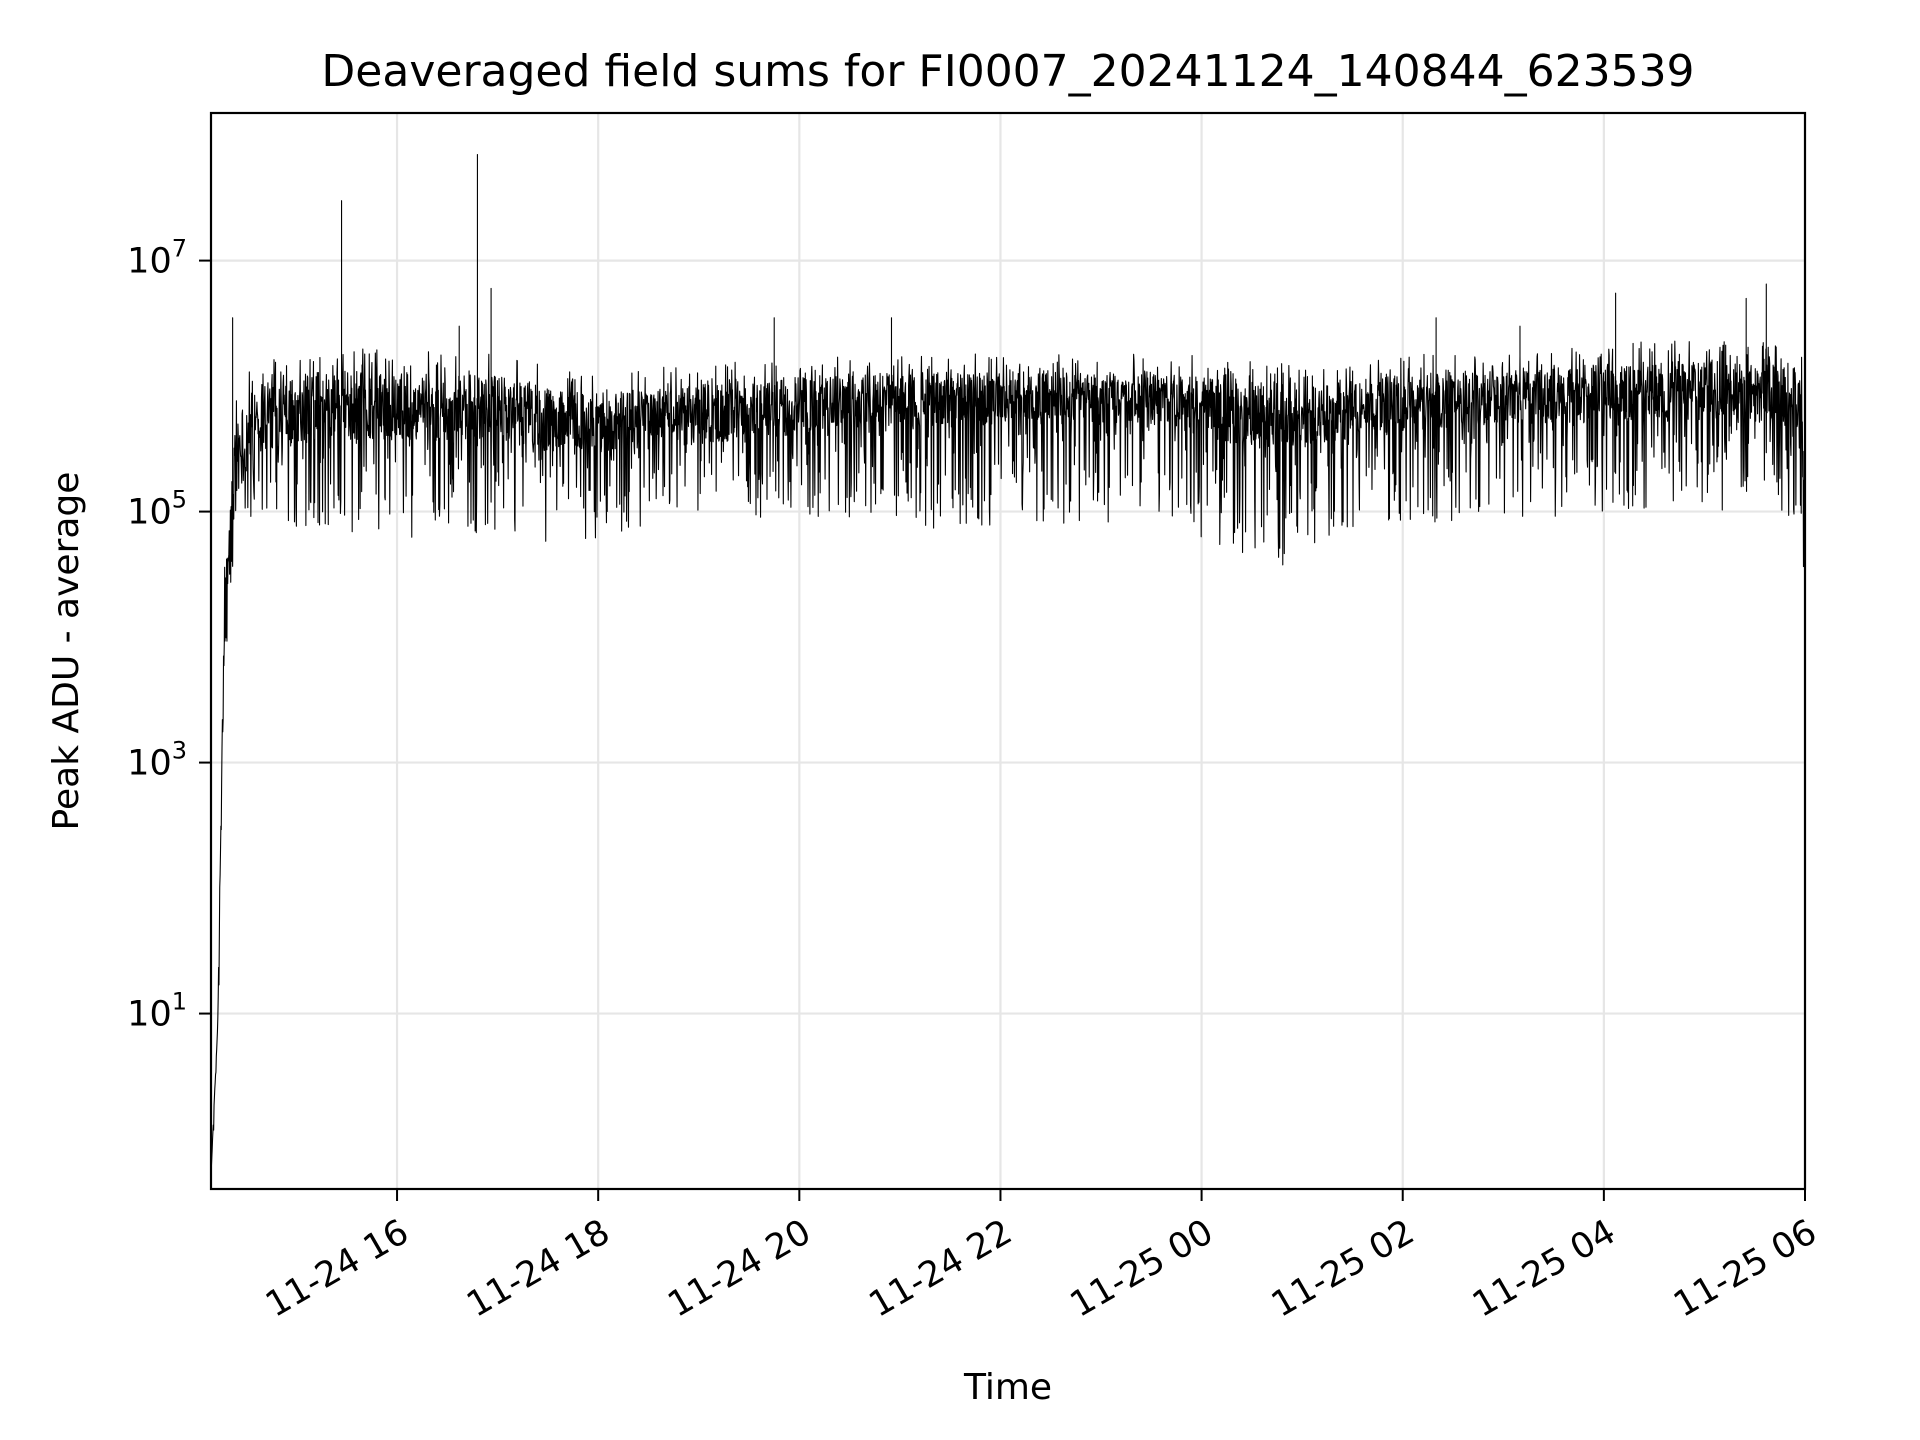 The image size is (1920, 1440). What do you see at coordinates (157, 258) in the screenshot?
I see `y-tick-label: 10⁷` at bounding box center [157, 258].